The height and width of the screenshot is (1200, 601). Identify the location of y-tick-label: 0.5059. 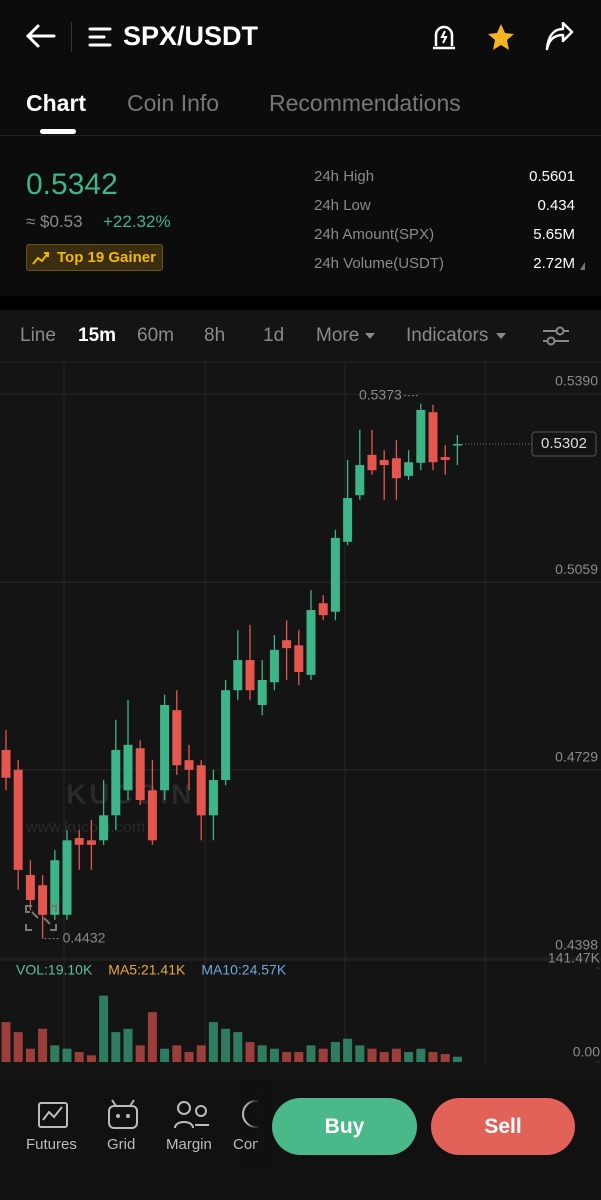
(576, 569).